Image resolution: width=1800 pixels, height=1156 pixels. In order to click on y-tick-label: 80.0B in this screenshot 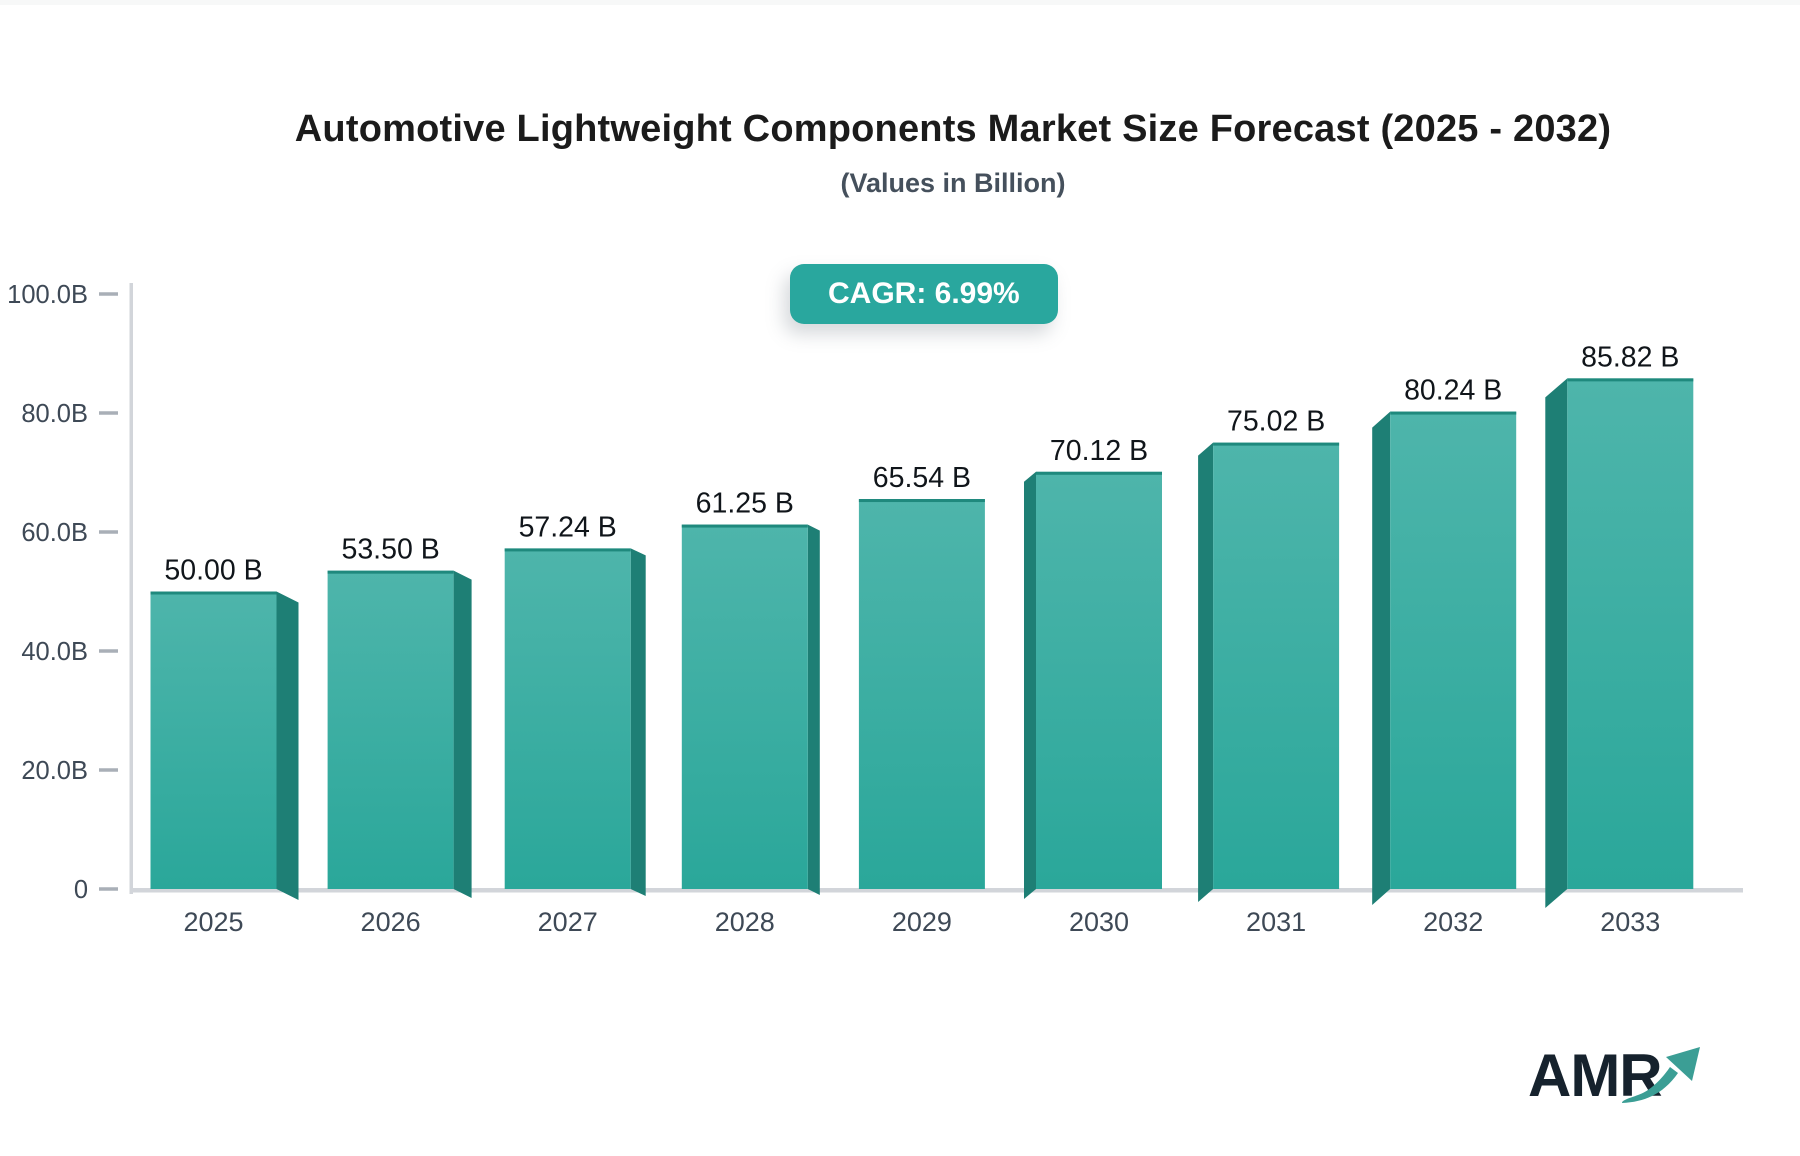, I will do `click(54, 414)`.